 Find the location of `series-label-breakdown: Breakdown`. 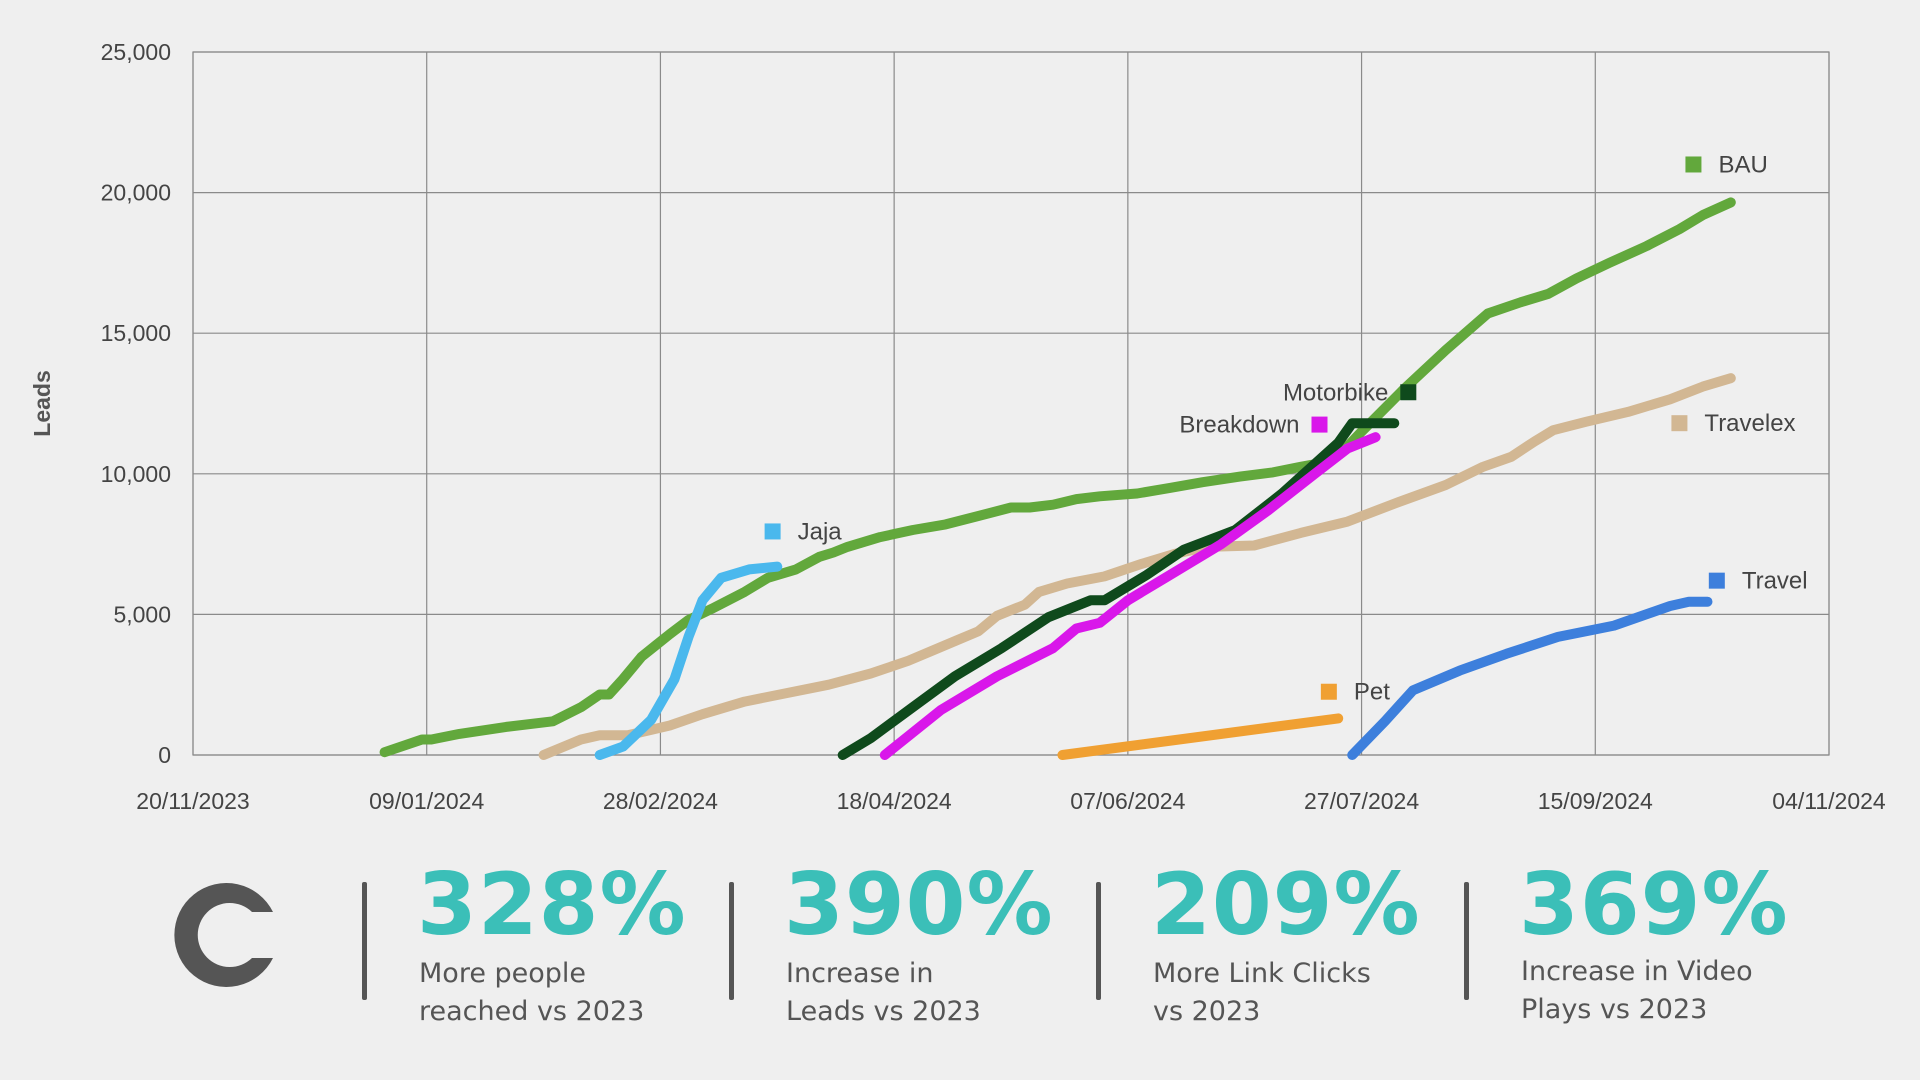

series-label-breakdown: Breakdown is located at coordinates (1239, 425).